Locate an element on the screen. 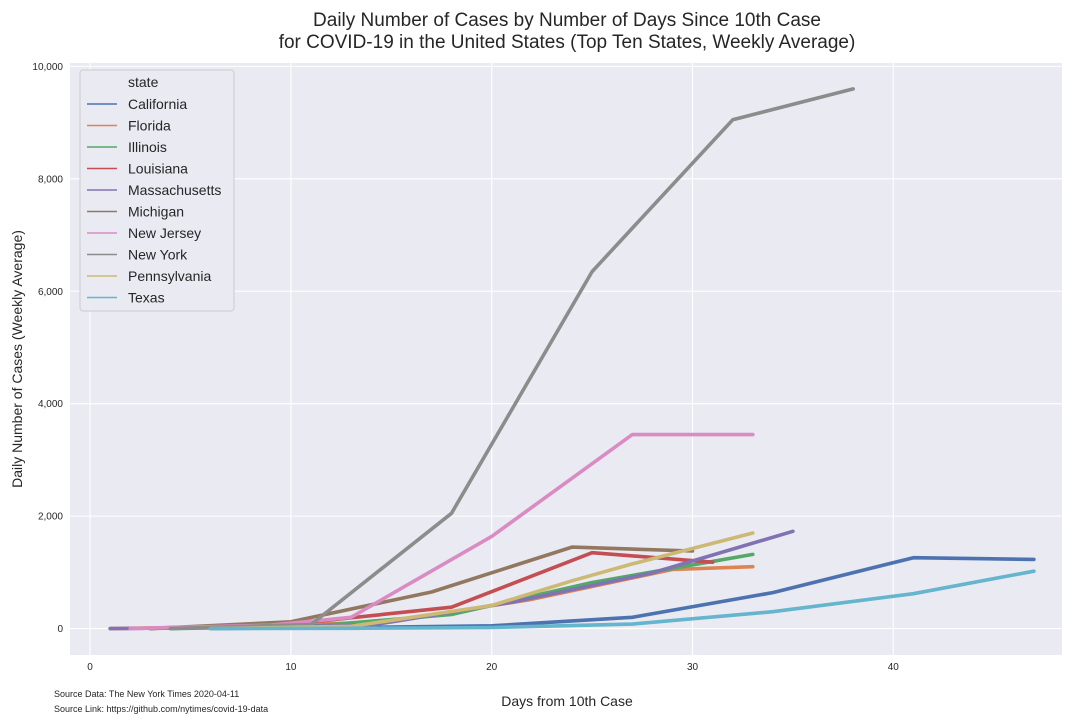 The image size is (1080, 720). y-tick-label: 0 is located at coordinates (60, 629).